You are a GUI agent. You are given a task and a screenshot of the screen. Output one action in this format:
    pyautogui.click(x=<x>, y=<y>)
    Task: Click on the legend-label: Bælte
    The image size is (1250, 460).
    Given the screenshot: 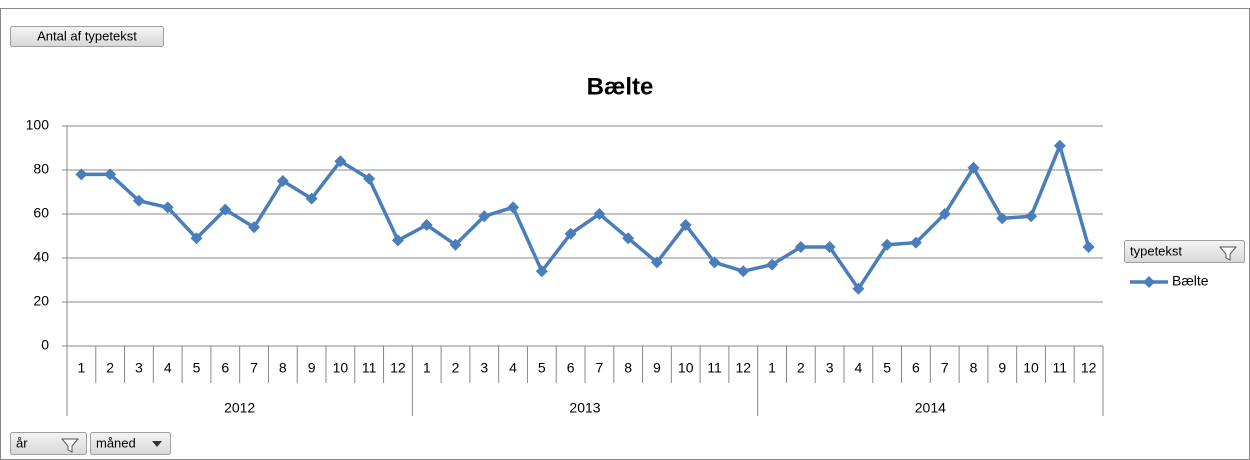 What is the action you would take?
    pyautogui.click(x=1190, y=281)
    